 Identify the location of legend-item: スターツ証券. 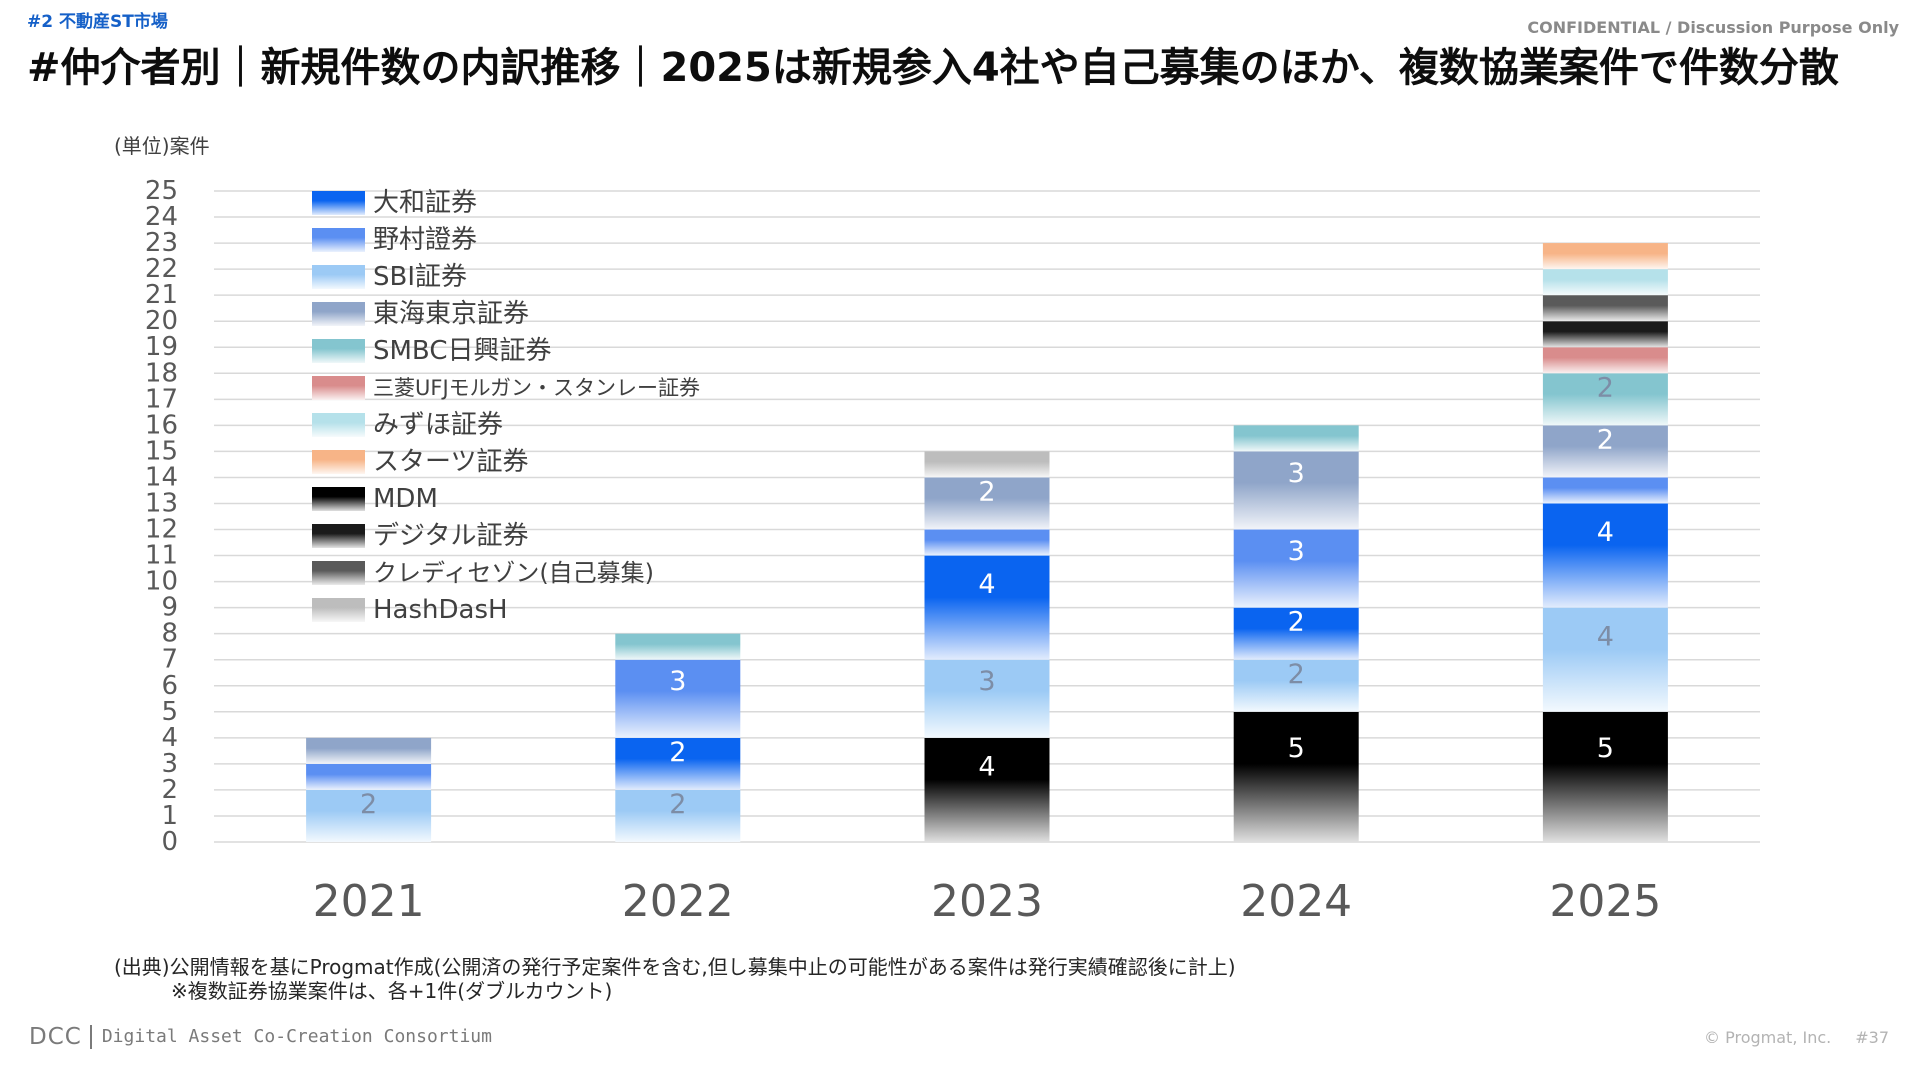
(420, 462).